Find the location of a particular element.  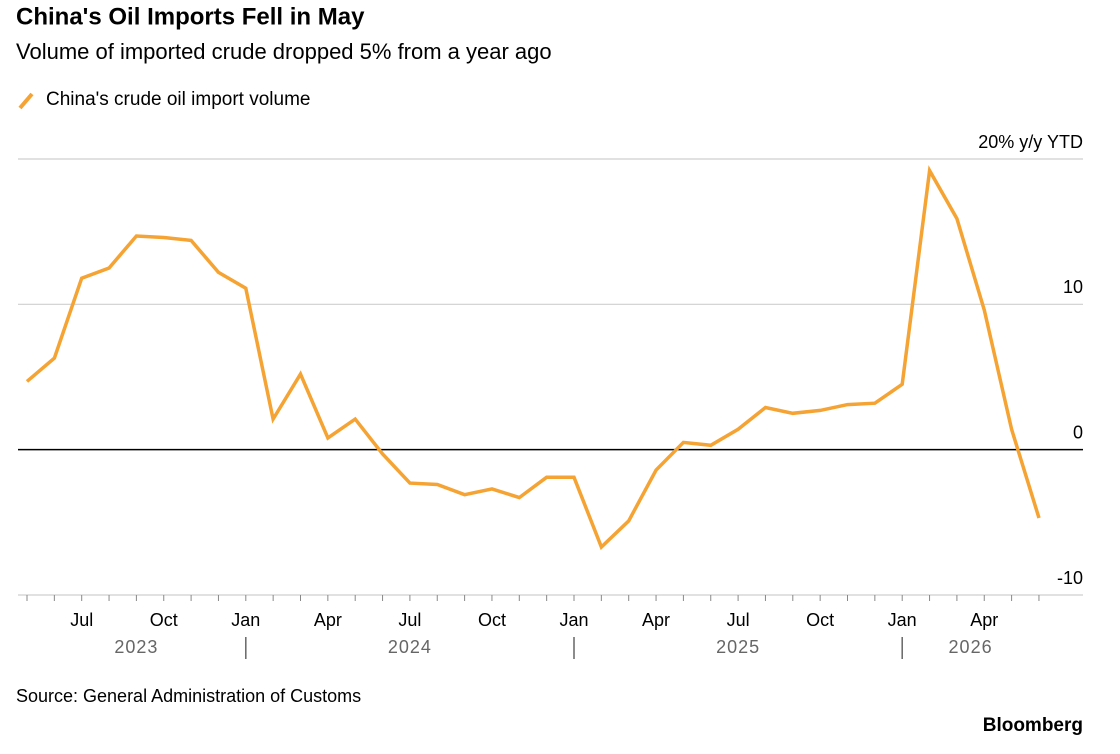

year-label: 2023 is located at coordinates (136, 647).